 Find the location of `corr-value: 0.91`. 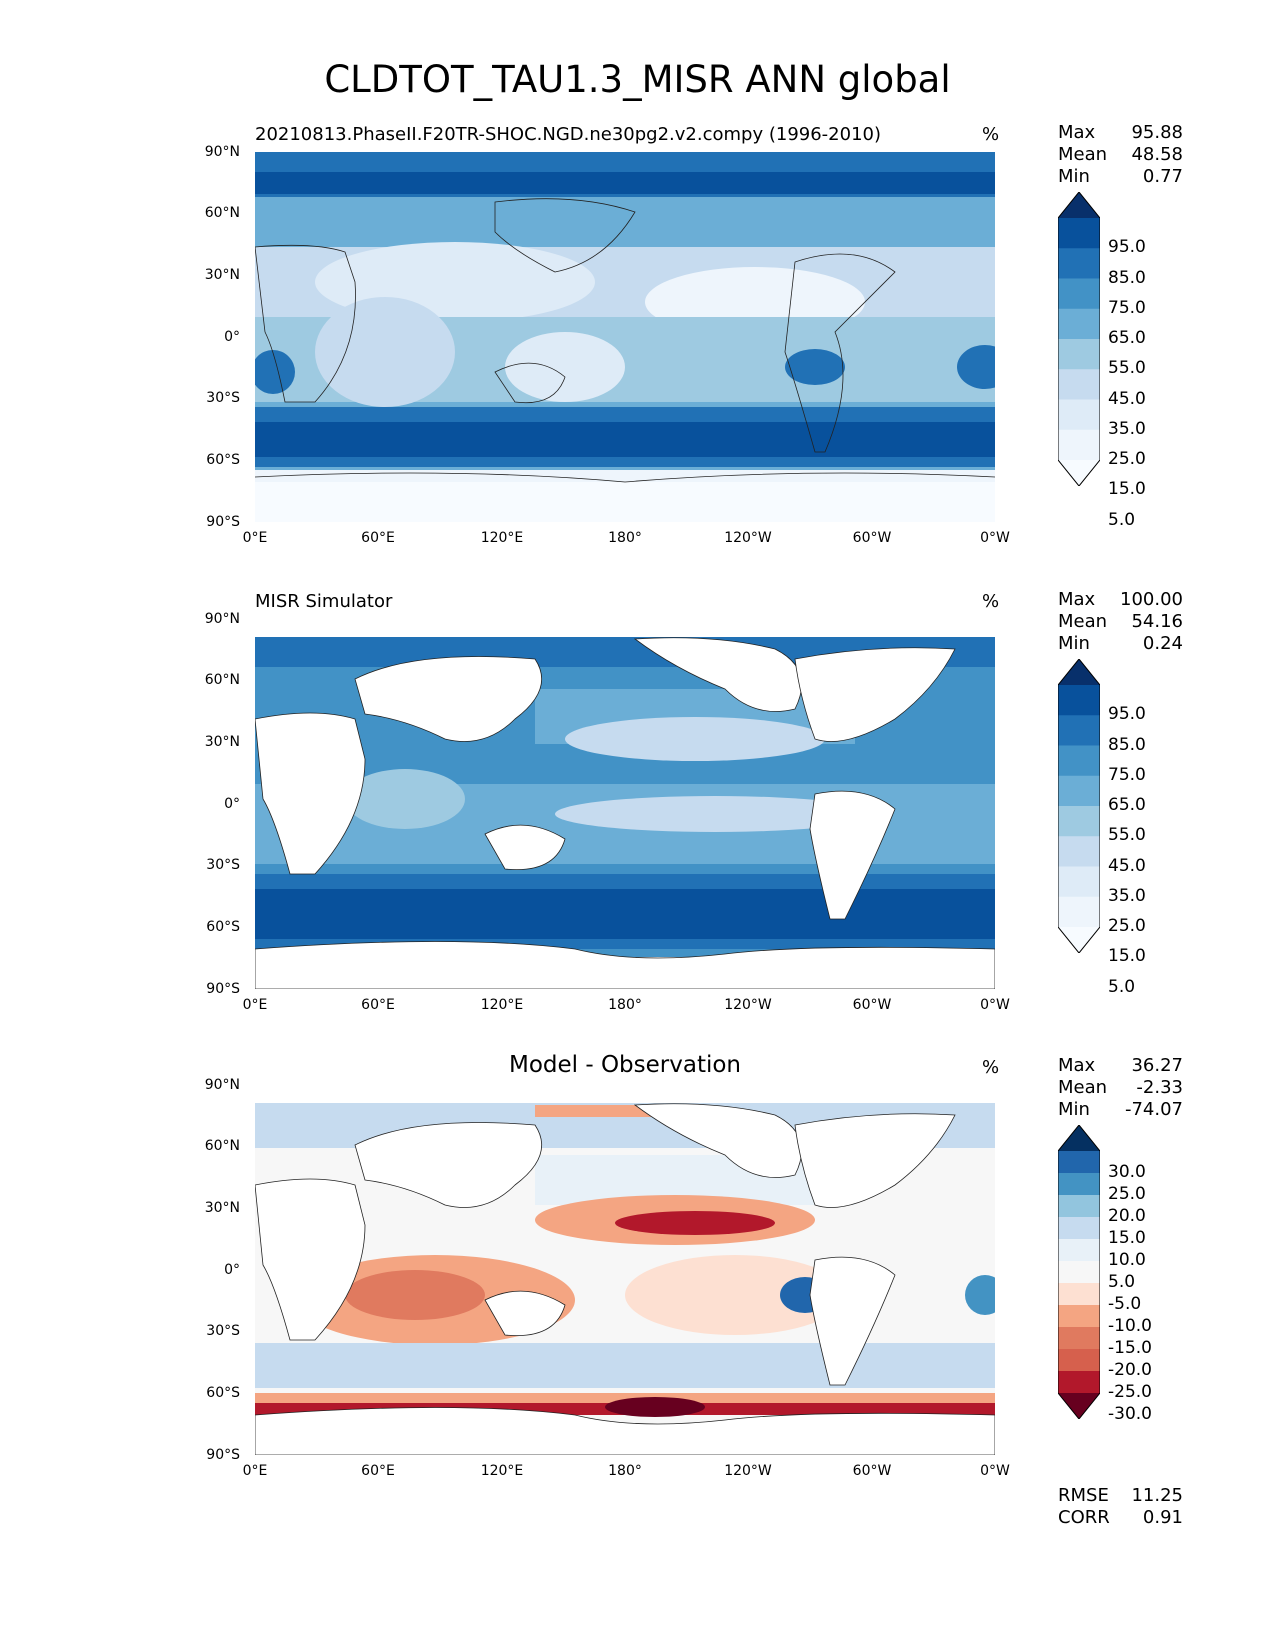

corr-value: 0.91 is located at coordinates (1162, 1517).